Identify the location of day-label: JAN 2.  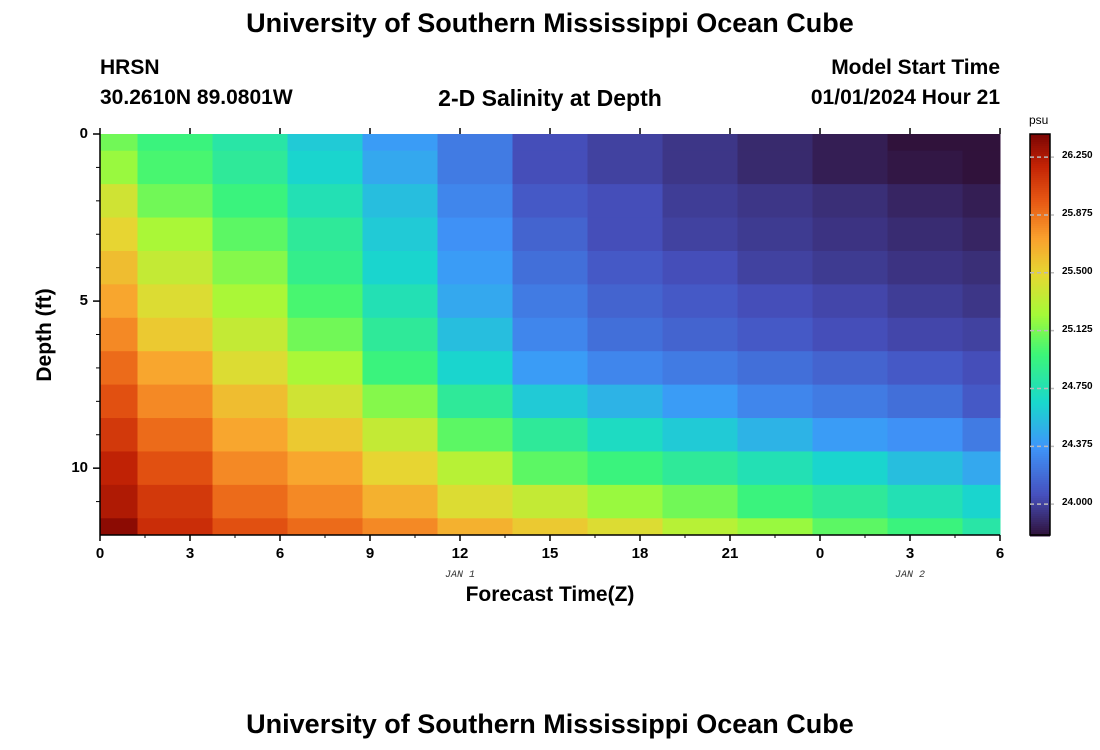
(909, 575).